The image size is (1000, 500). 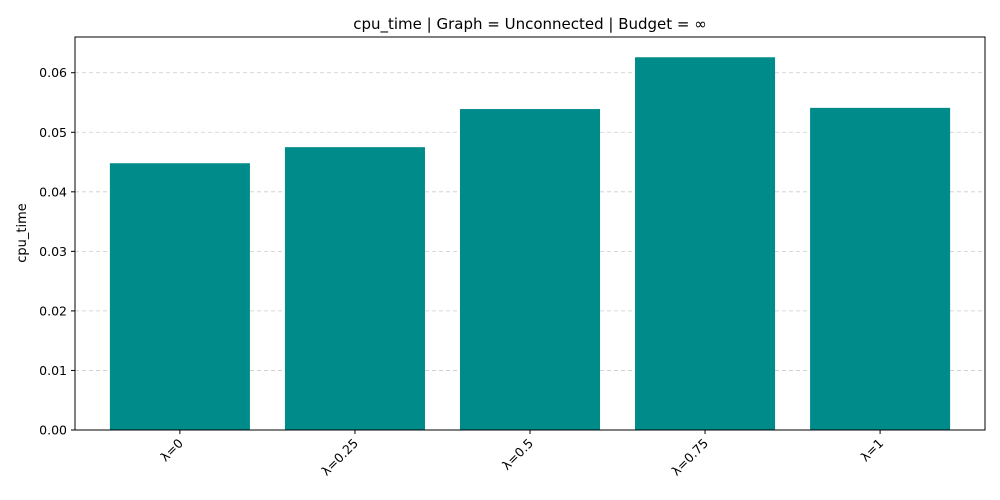 What do you see at coordinates (53, 370) in the screenshot?
I see `y-tick-label: 0.01` at bounding box center [53, 370].